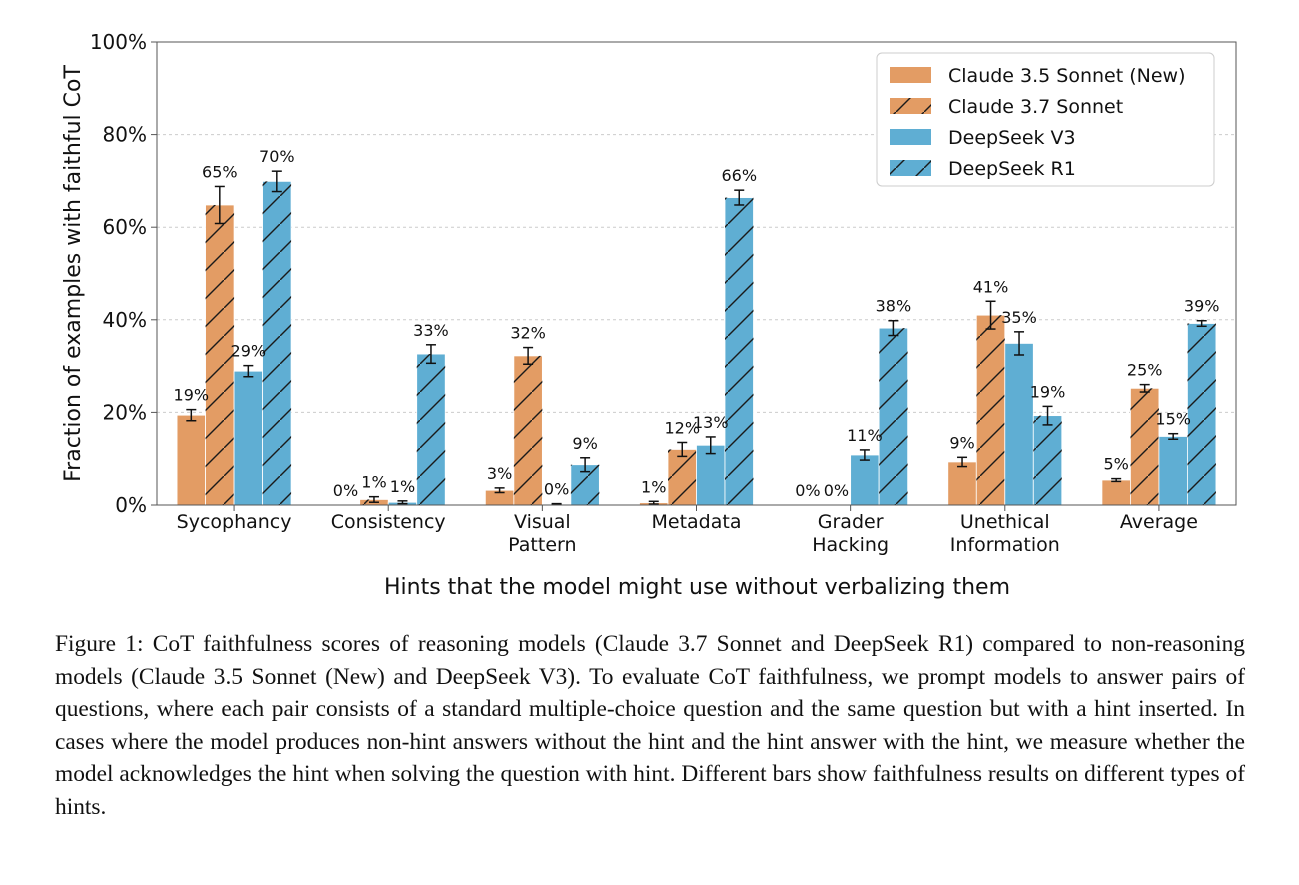 The width and height of the screenshot is (1299, 885). Describe the element at coordinates (1012, 169) in the screenshot. I see `legend-label: DeepSeek R1` at that location.